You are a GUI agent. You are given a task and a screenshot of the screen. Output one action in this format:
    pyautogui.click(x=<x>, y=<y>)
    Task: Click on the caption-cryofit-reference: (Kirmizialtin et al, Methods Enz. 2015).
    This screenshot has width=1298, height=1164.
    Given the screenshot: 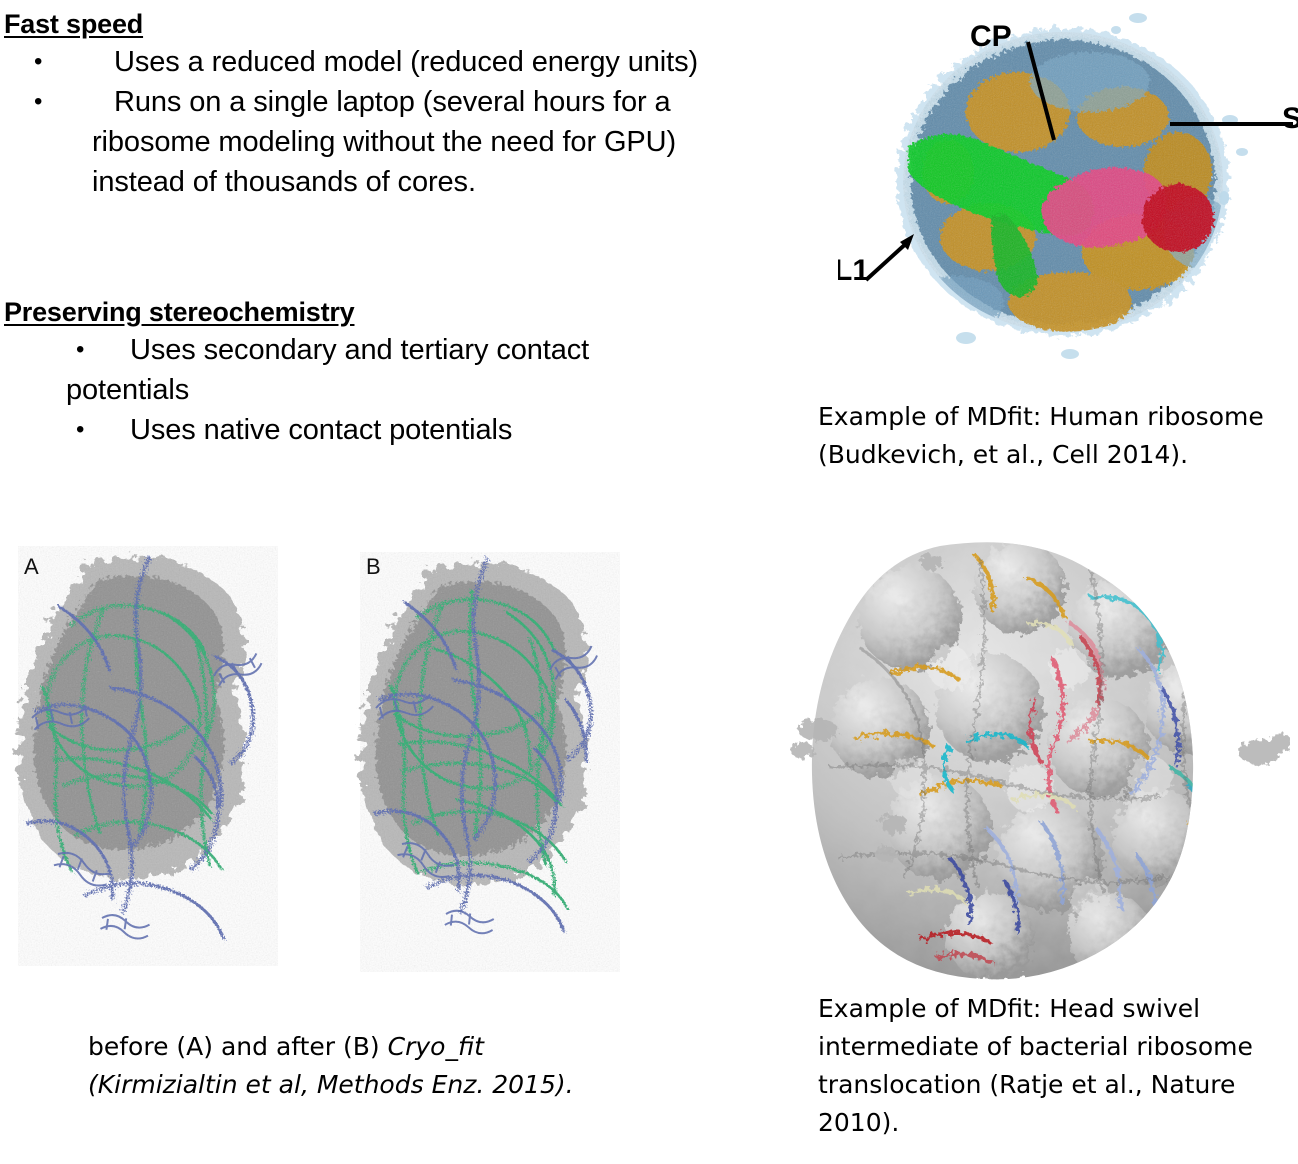 What is the action you would take?
    pyautogui.click(x=331, y=1084)
    